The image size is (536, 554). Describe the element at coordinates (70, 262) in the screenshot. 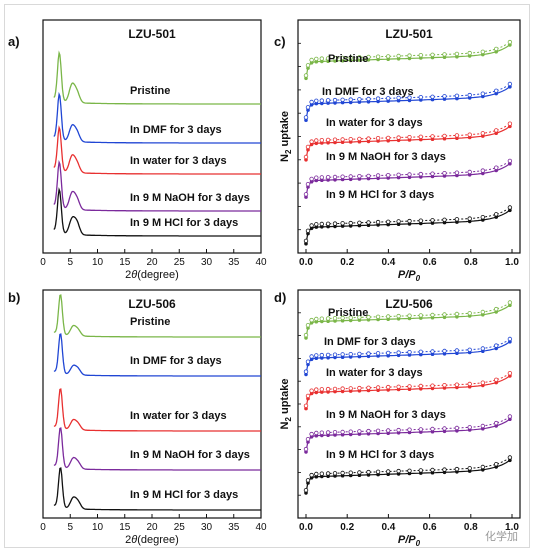

I see `x-tick-label: 5` at that location.